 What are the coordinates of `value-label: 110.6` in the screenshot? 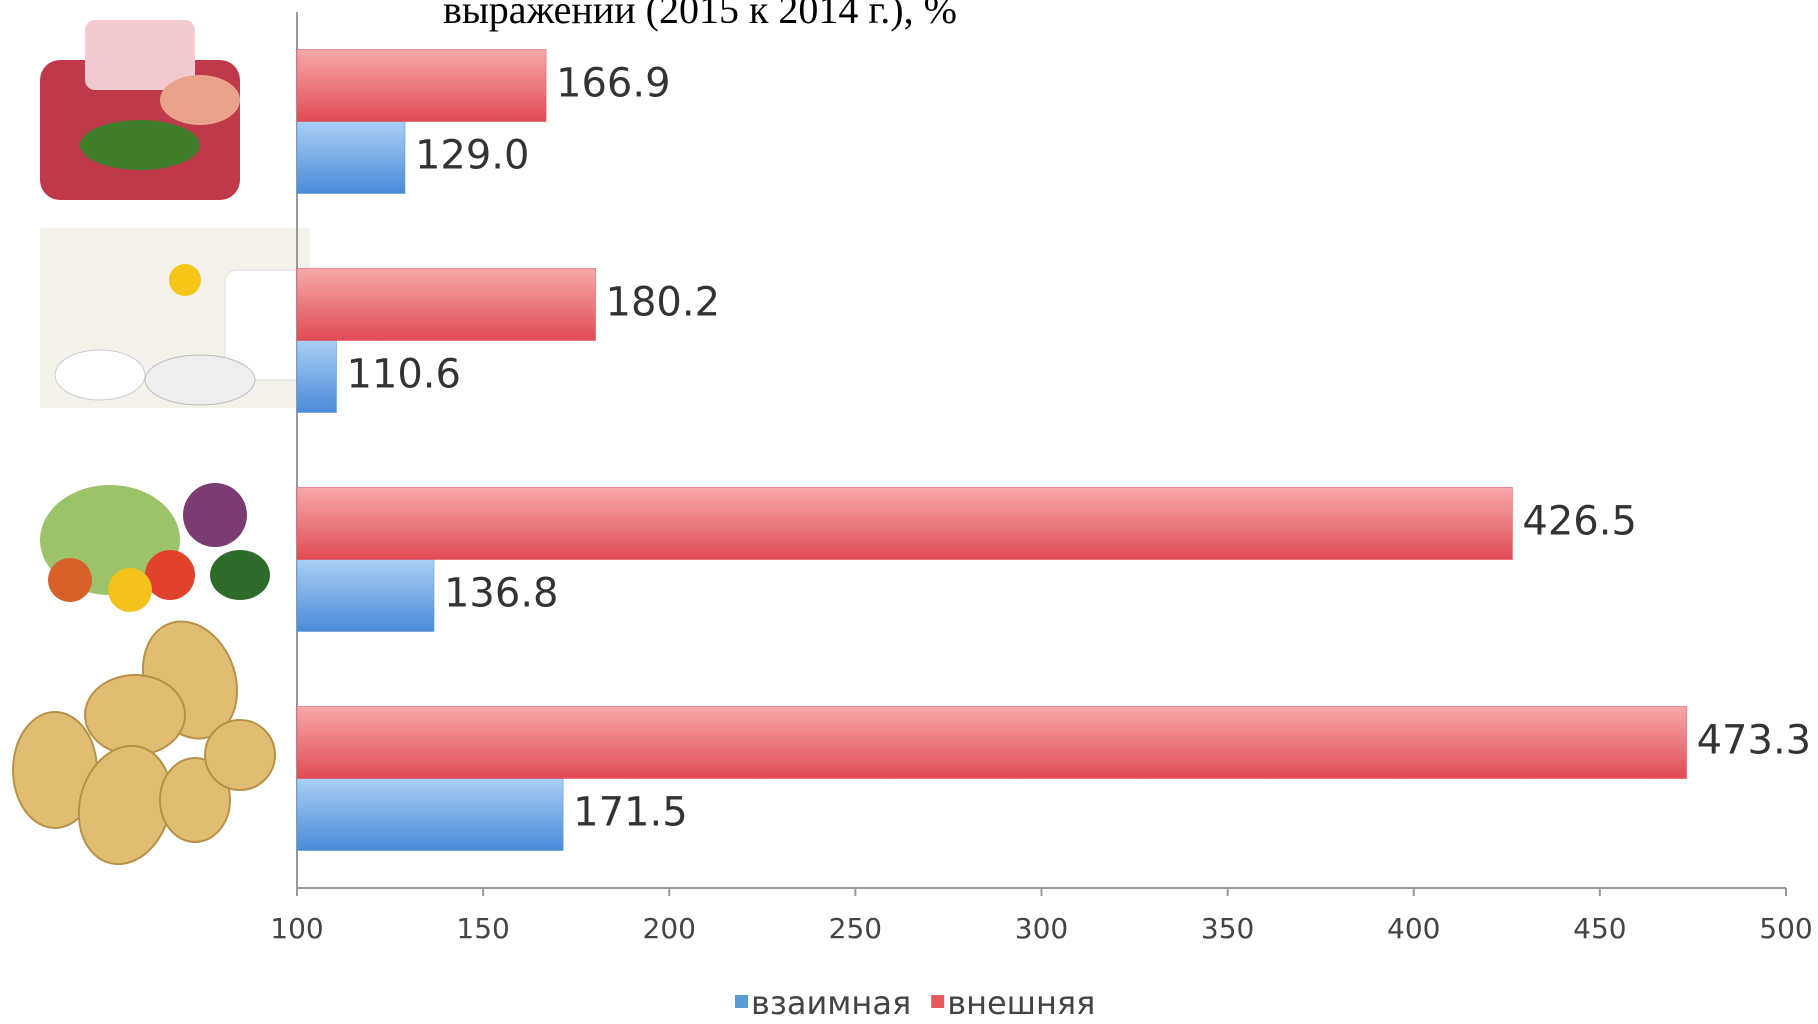 It's located at (403, 375).